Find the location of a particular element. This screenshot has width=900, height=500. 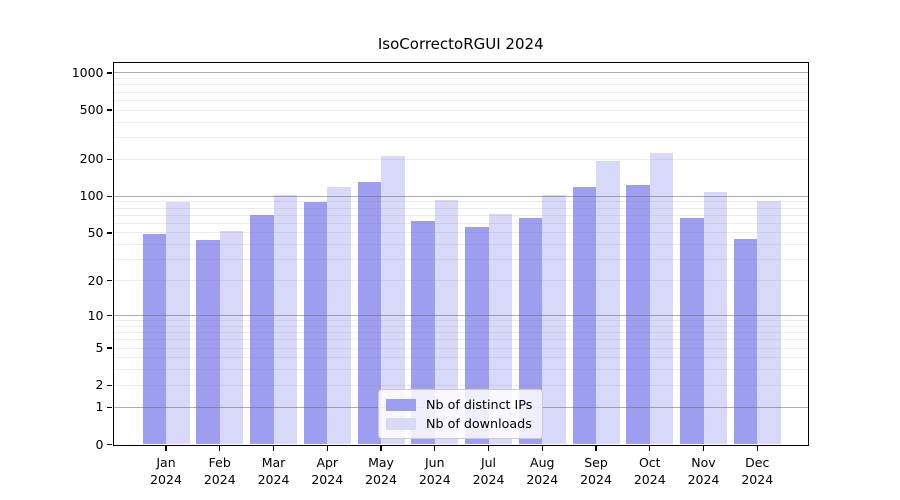

x-tick-label: Mar 2024 is located at coordinates (273, 470).